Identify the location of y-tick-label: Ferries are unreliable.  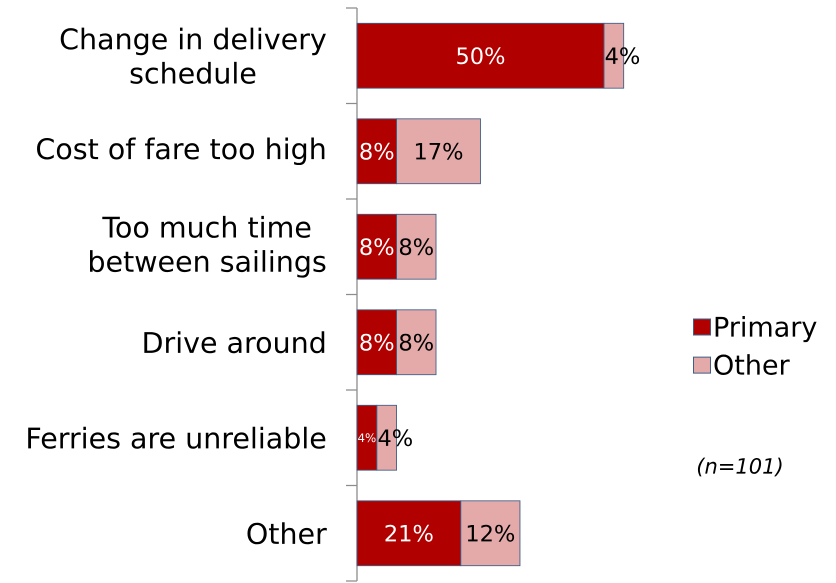
(177, 437).